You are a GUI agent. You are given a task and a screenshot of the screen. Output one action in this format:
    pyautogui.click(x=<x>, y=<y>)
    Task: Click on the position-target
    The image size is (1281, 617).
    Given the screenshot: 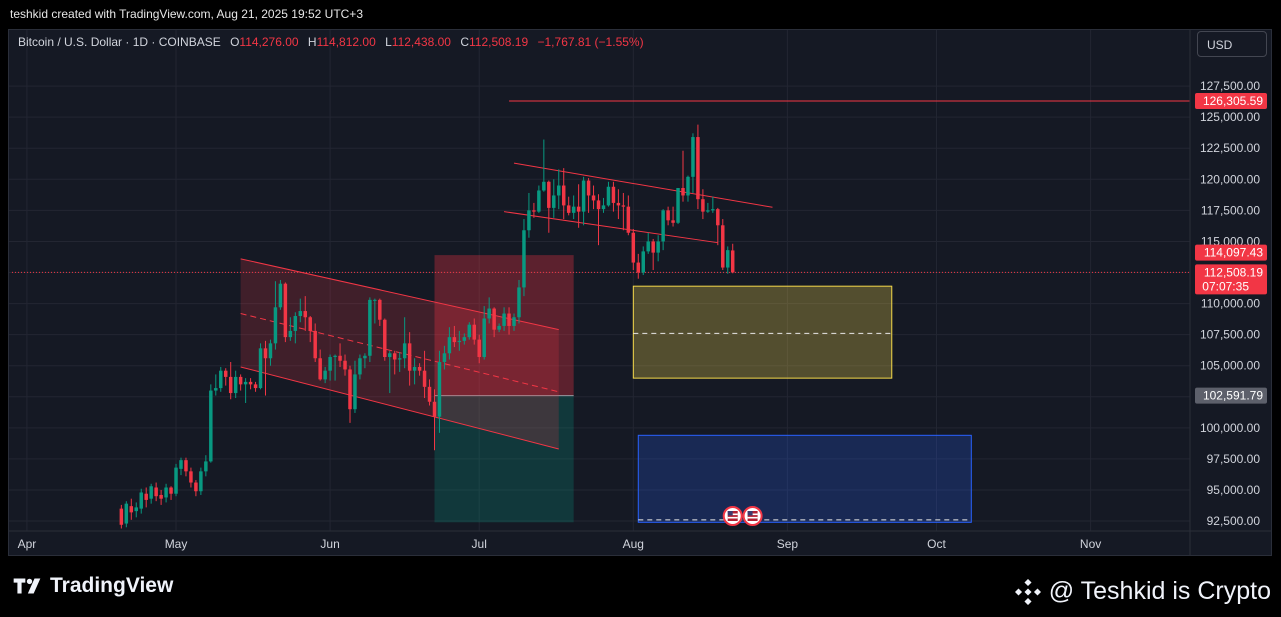 What is the action you would take?
    pyautogui.click(x=504, y=459)
    